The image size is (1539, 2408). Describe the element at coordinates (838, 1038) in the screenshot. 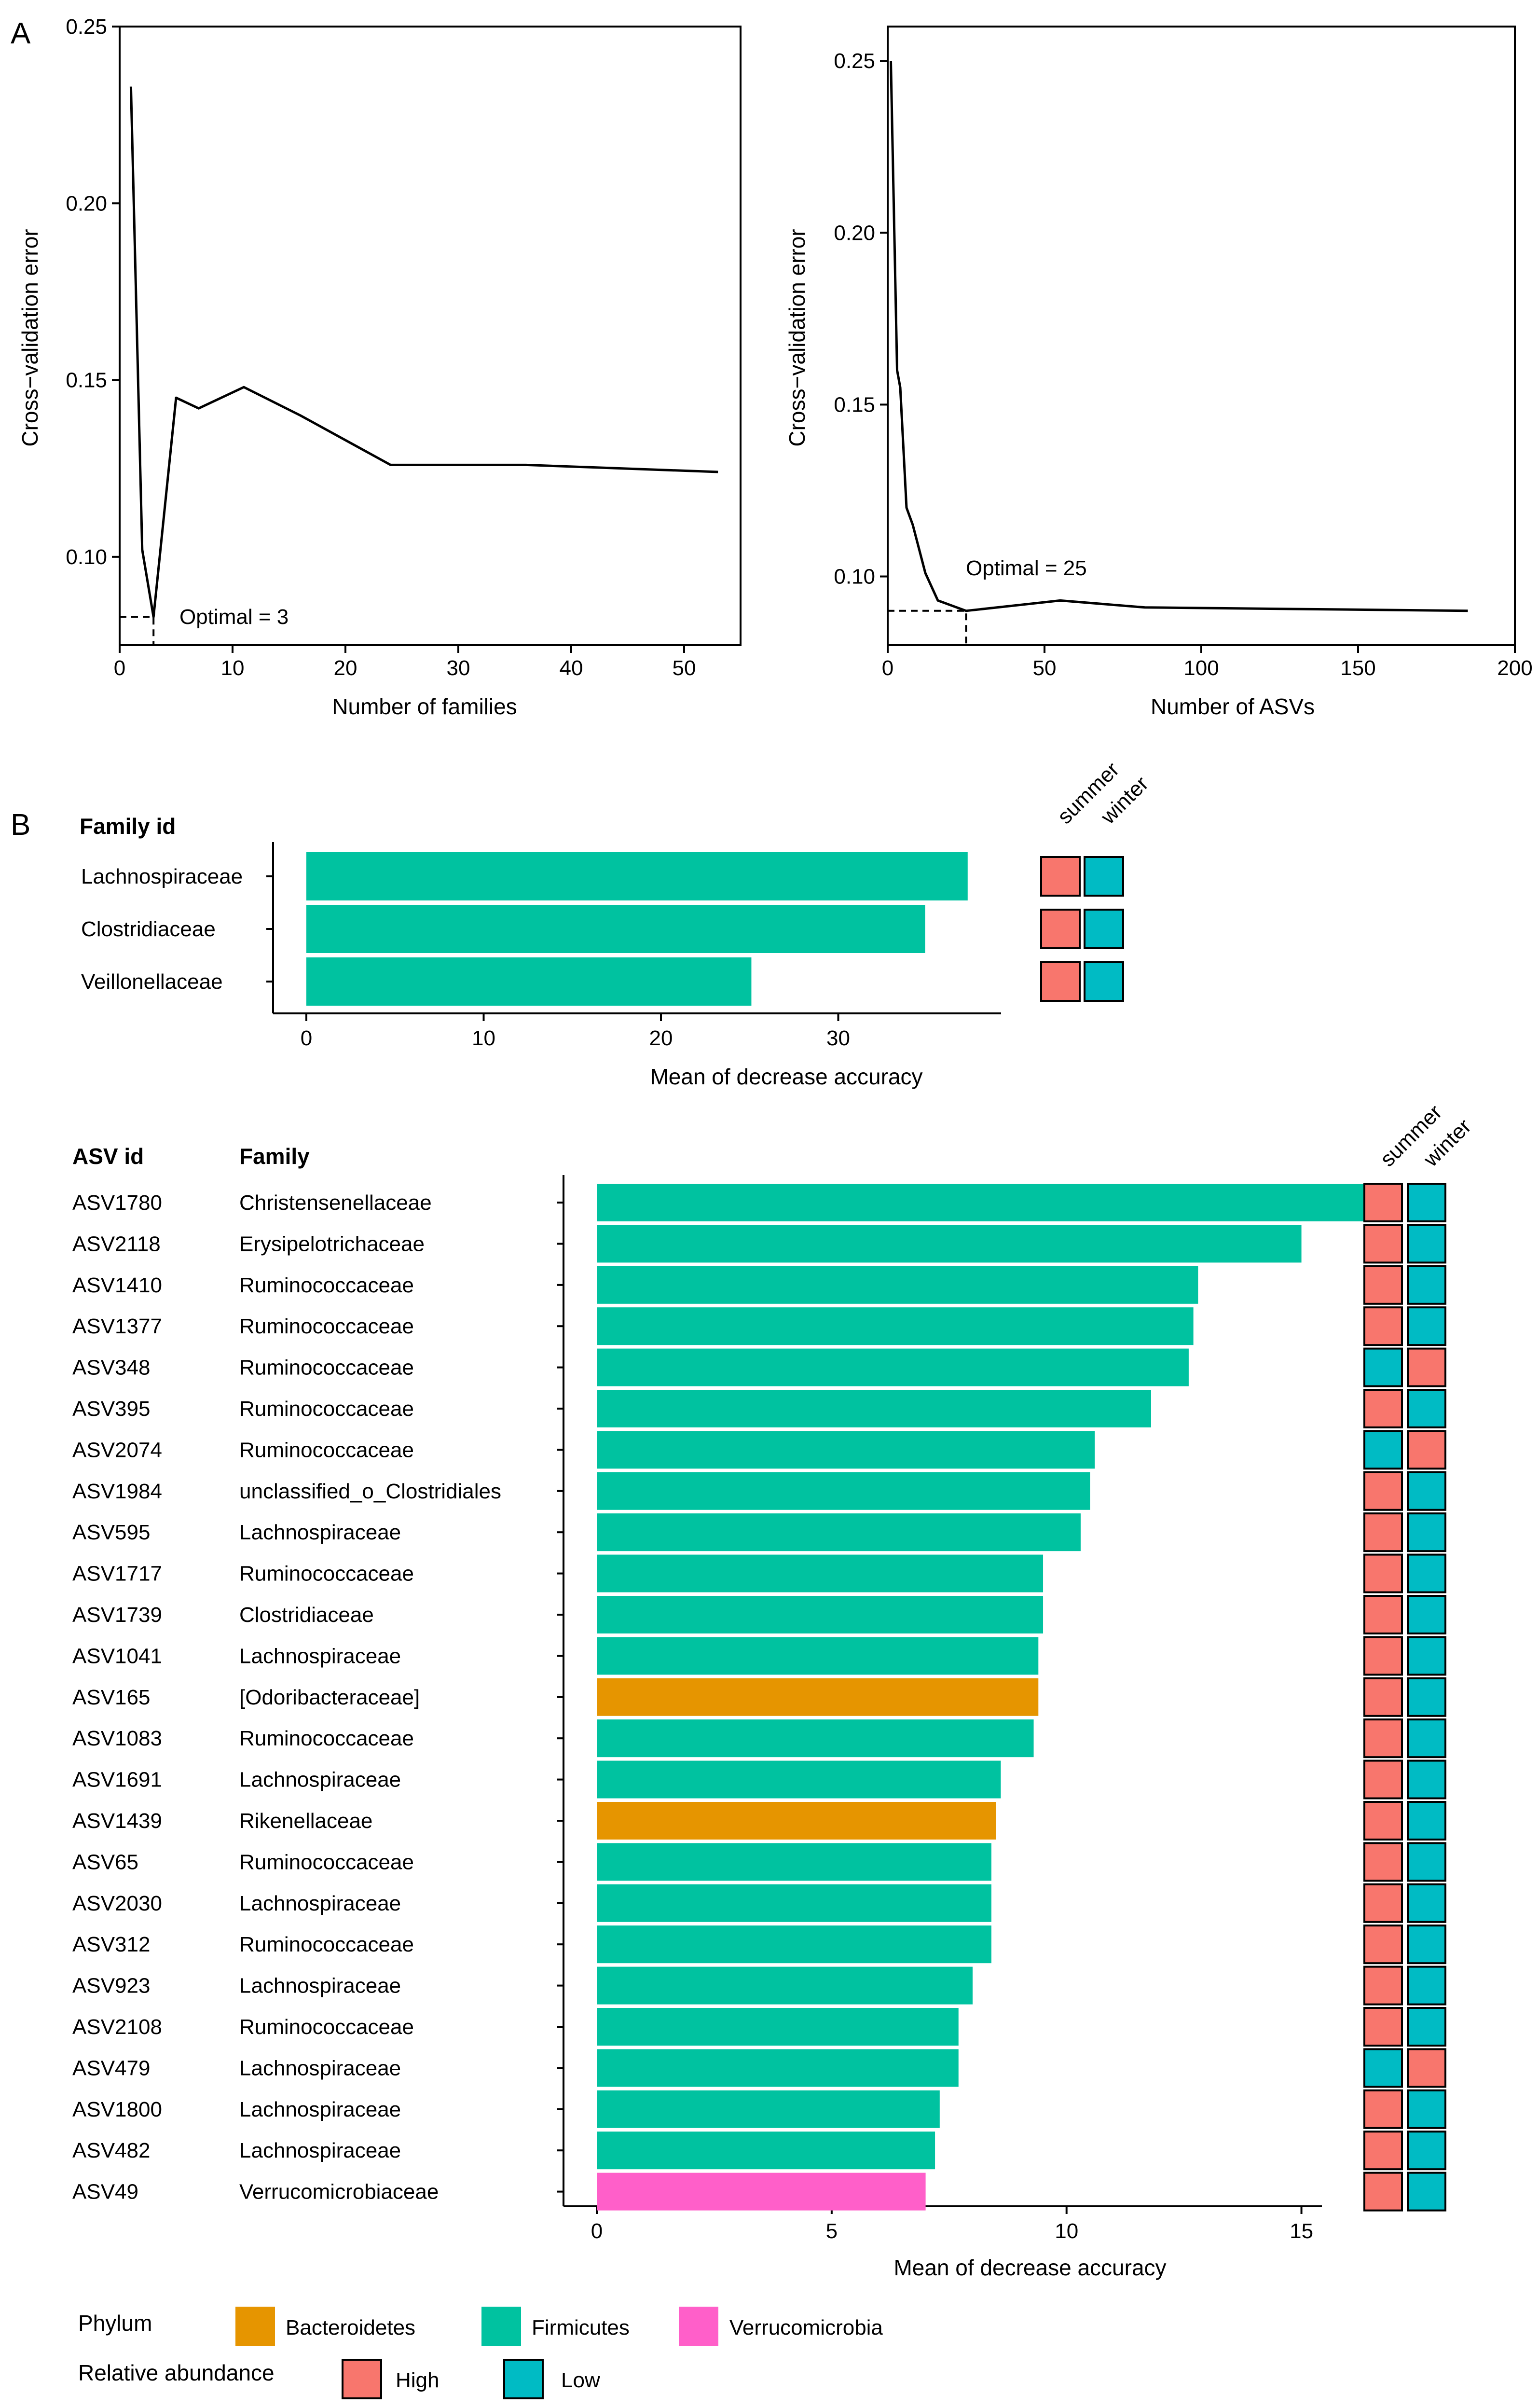

I see `x-tick-label: 30` at that location.